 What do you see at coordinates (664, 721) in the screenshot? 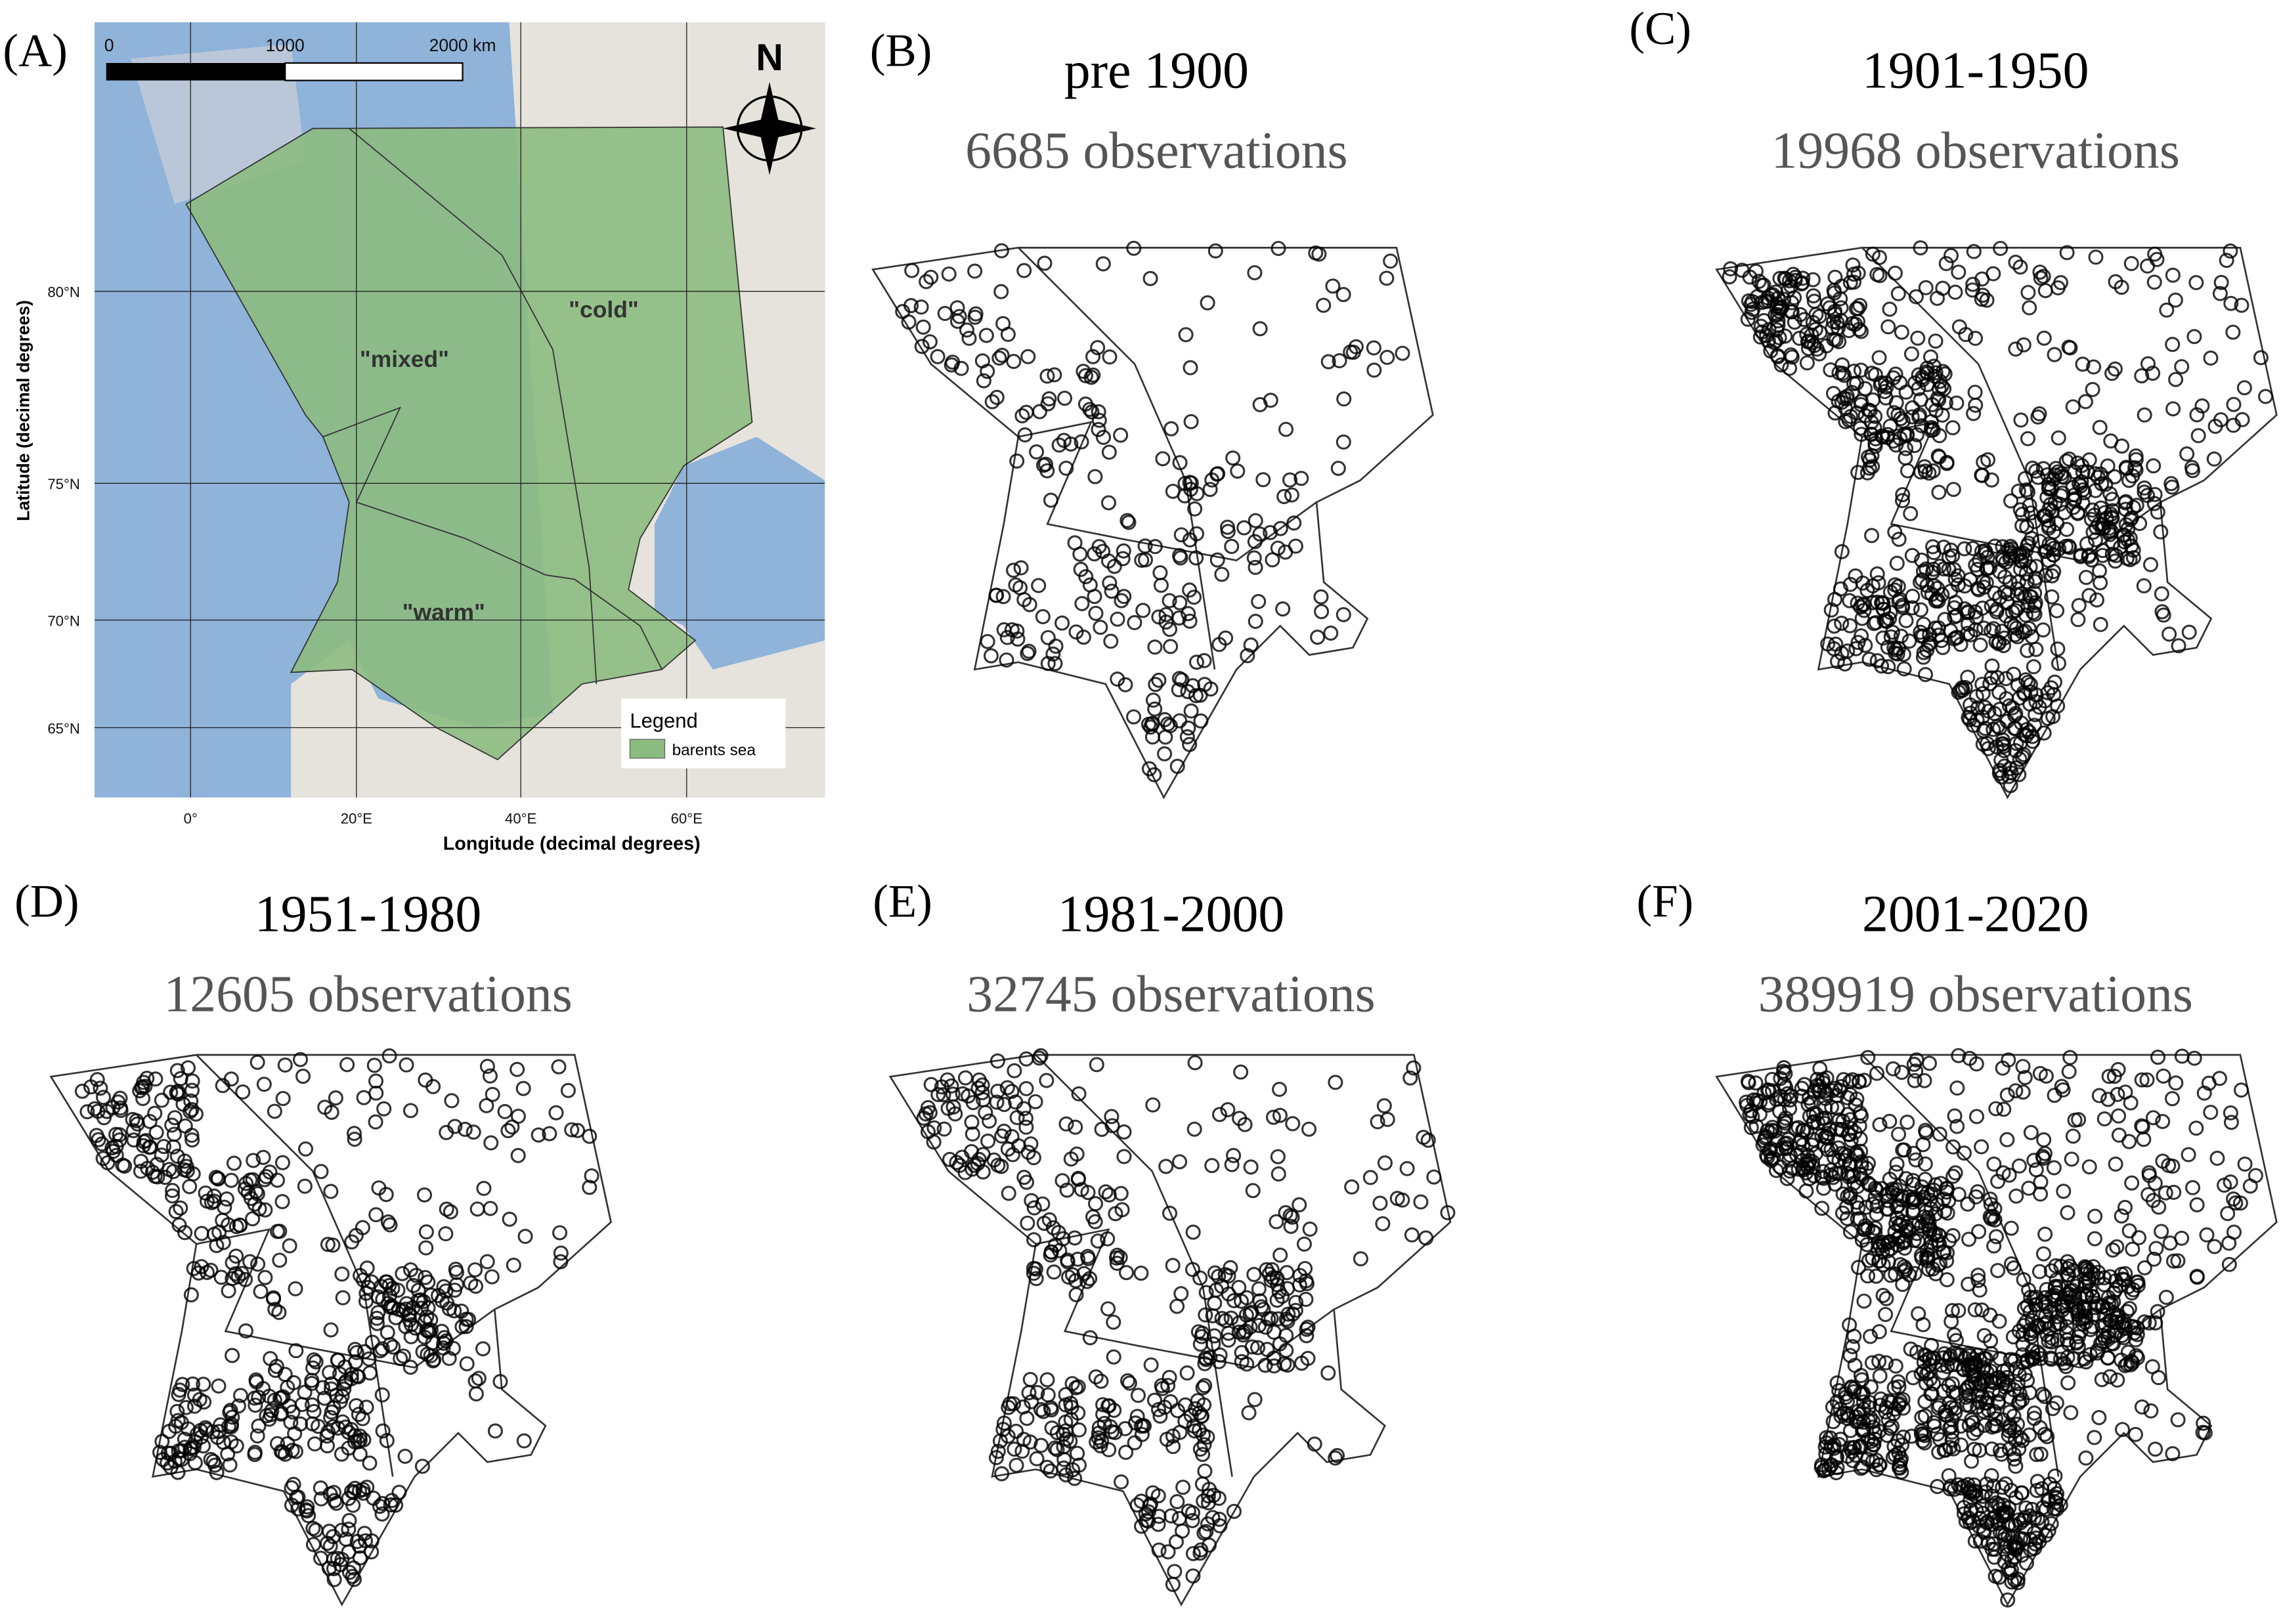
I see `legend-title: Legend` at bounding box center [664, 721].